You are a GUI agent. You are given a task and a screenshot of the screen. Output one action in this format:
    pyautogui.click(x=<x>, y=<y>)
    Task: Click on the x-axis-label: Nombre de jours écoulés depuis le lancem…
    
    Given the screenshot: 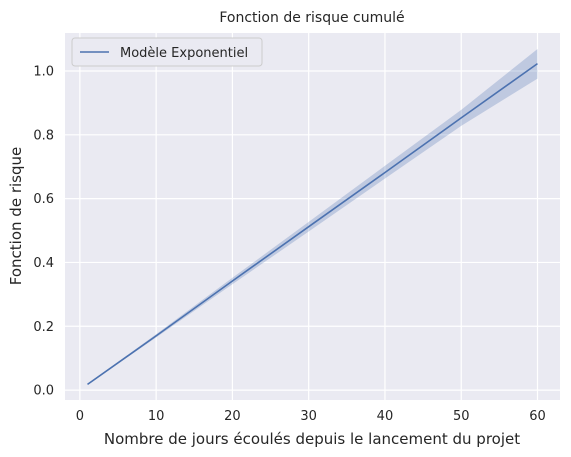 What is the action you would take?
    pyautogui.click(x=312, y=439)
    